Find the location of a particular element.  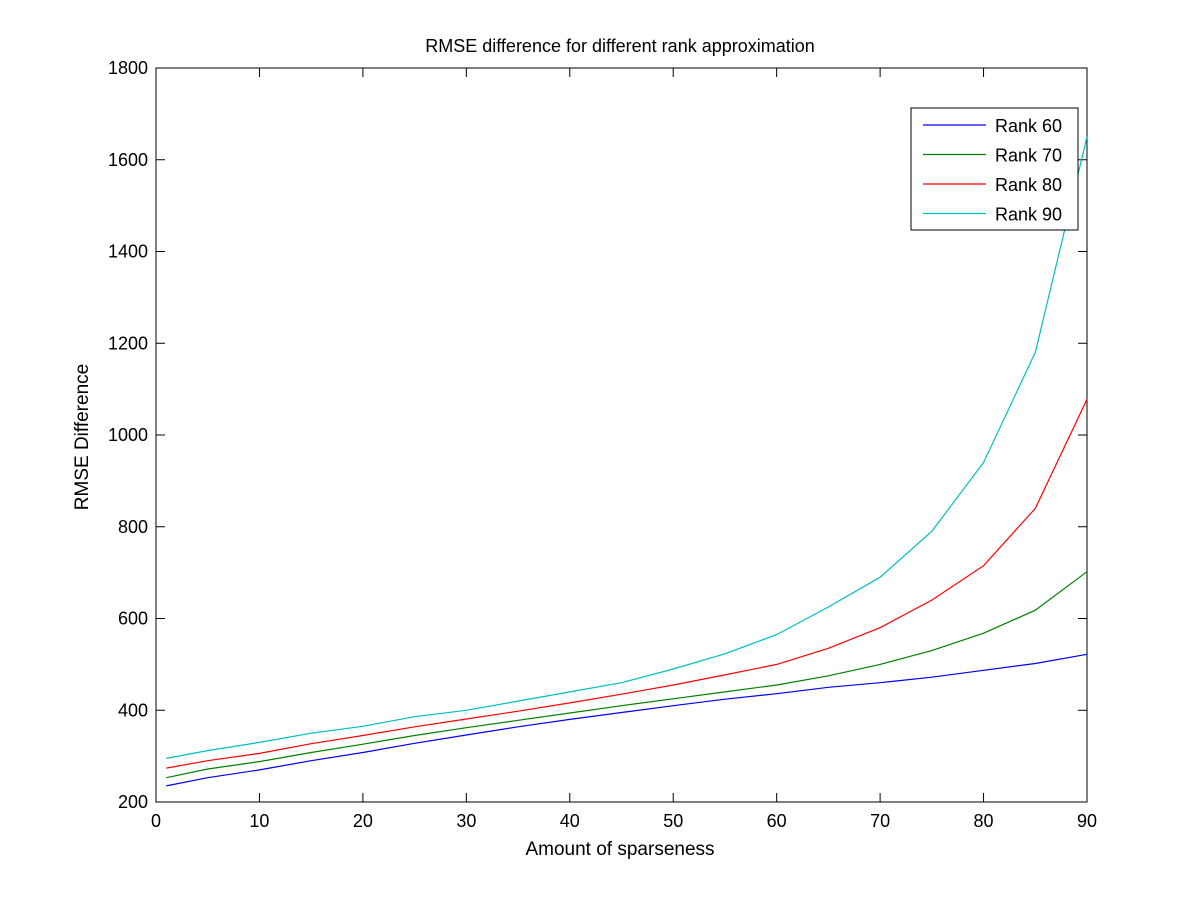

x-tick-label: 90 is located at coordinates (1087, 821).